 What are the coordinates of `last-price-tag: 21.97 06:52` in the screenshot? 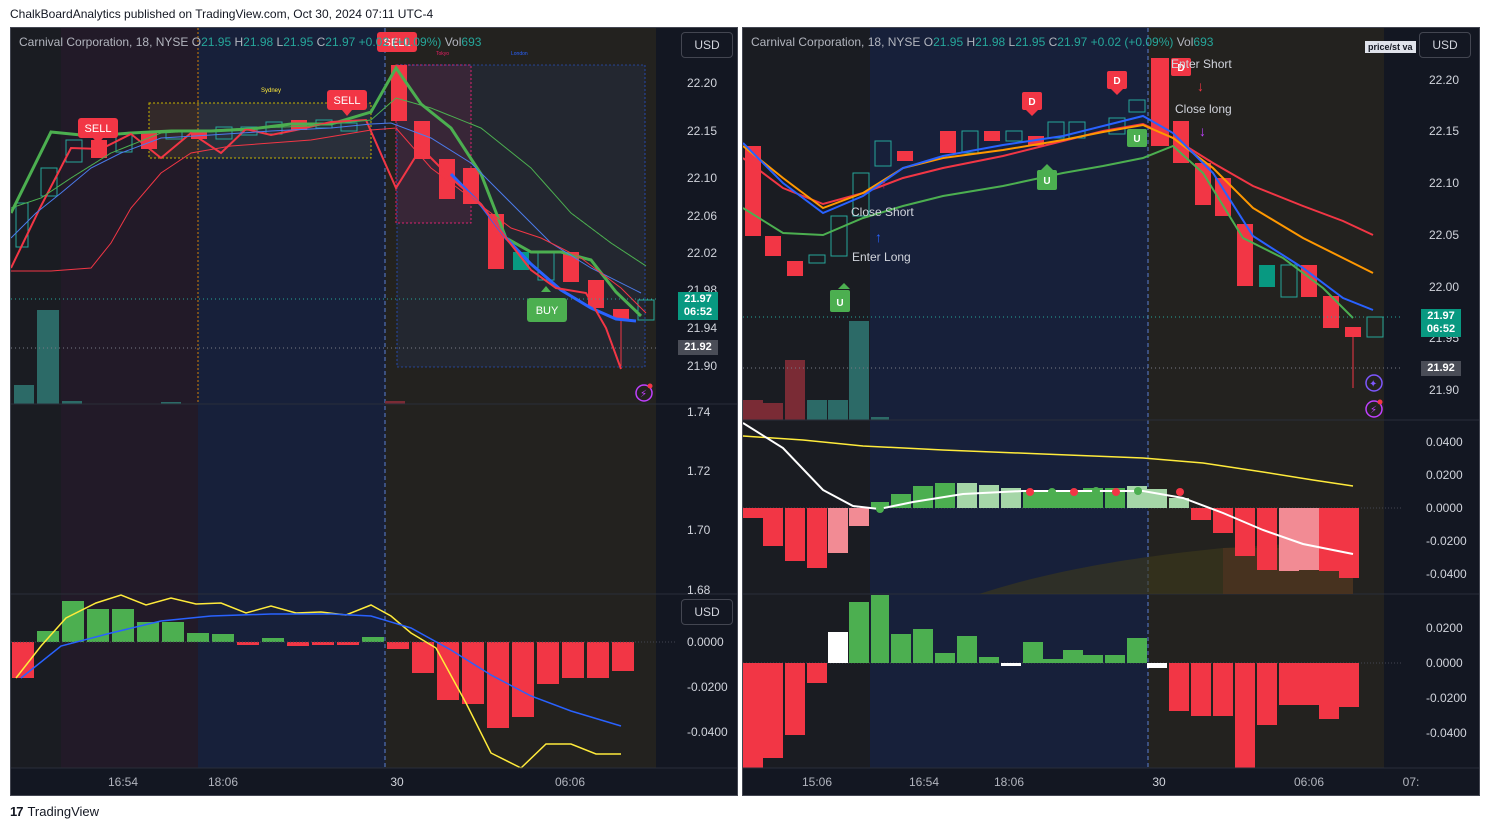 It's located at (1441, 323).